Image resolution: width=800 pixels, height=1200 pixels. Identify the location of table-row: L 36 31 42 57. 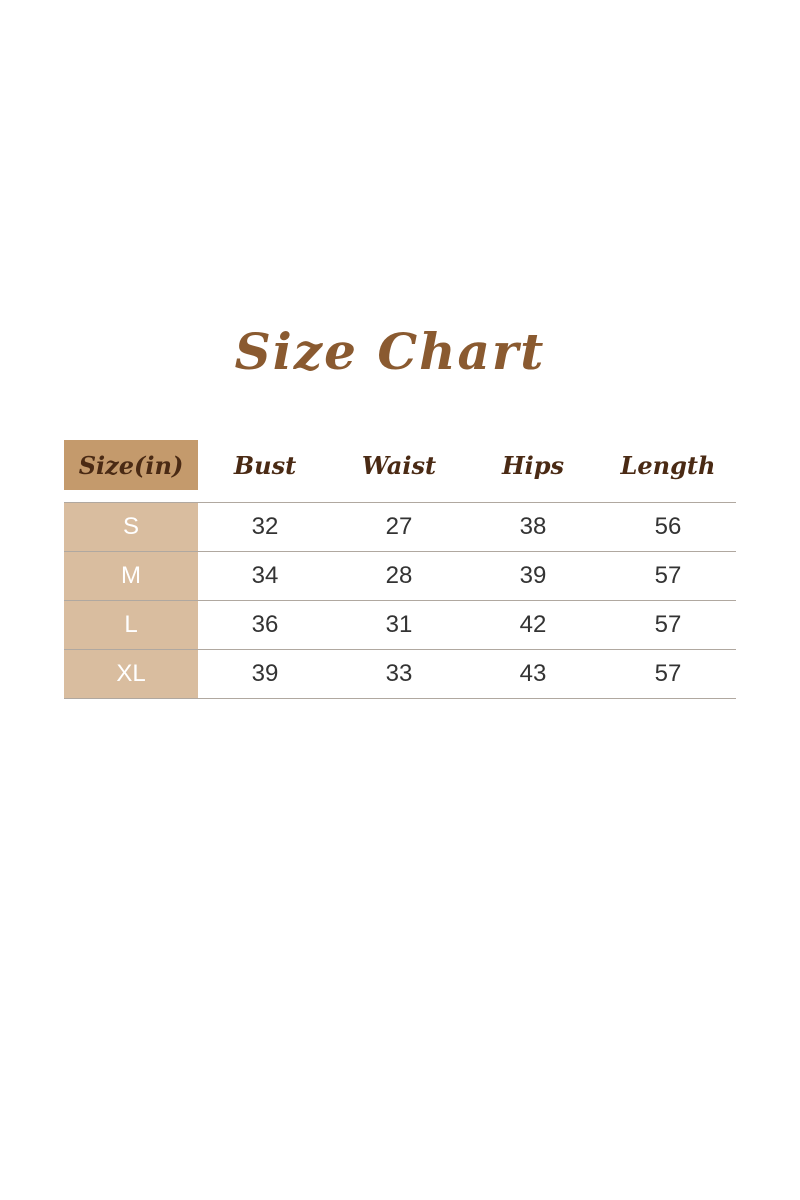
(400, 624).